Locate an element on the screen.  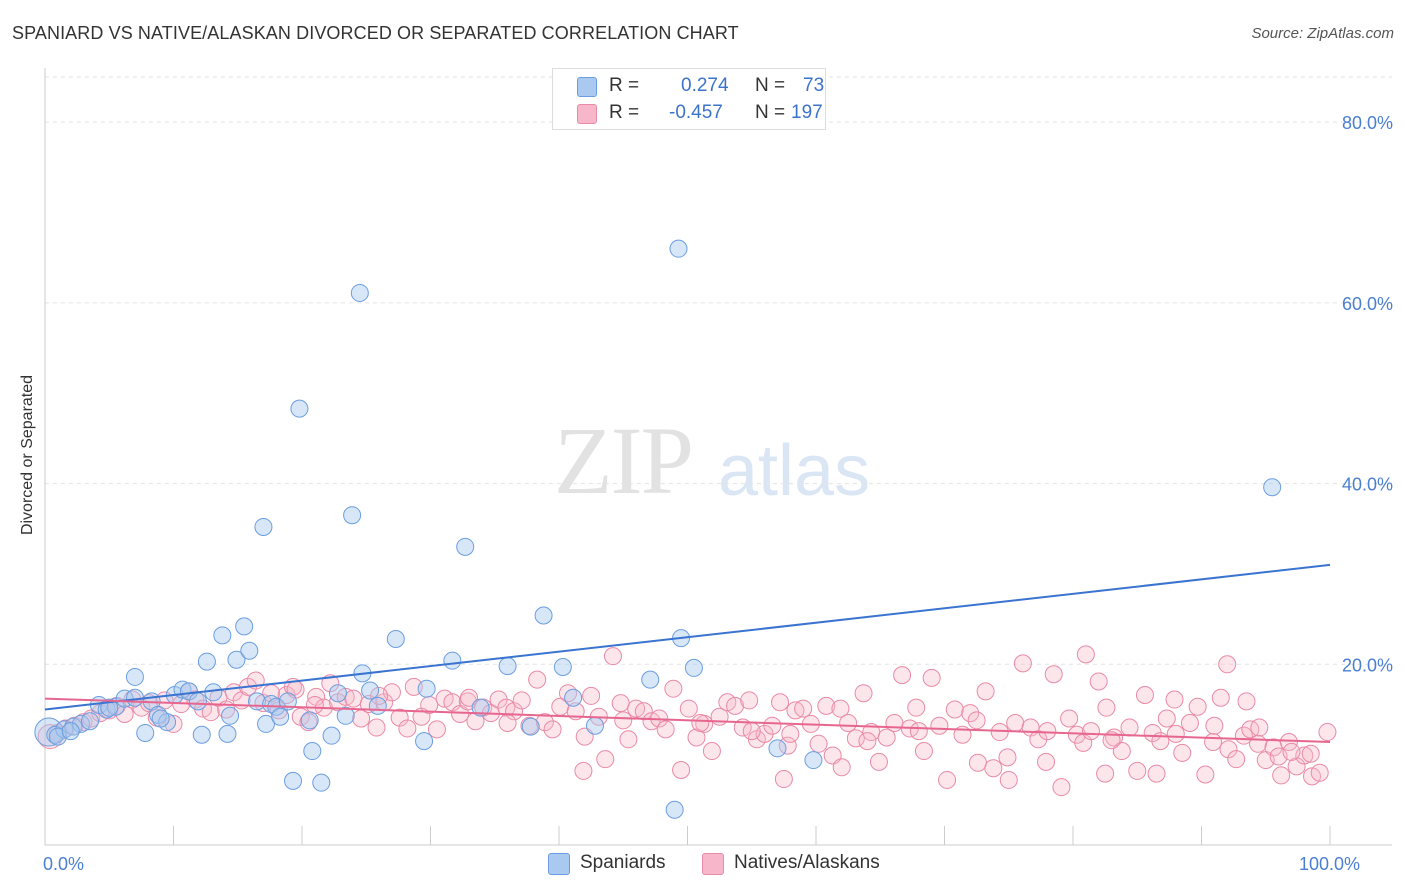
bottom-legend-swatch-natives is located at coordinates (713, 864).